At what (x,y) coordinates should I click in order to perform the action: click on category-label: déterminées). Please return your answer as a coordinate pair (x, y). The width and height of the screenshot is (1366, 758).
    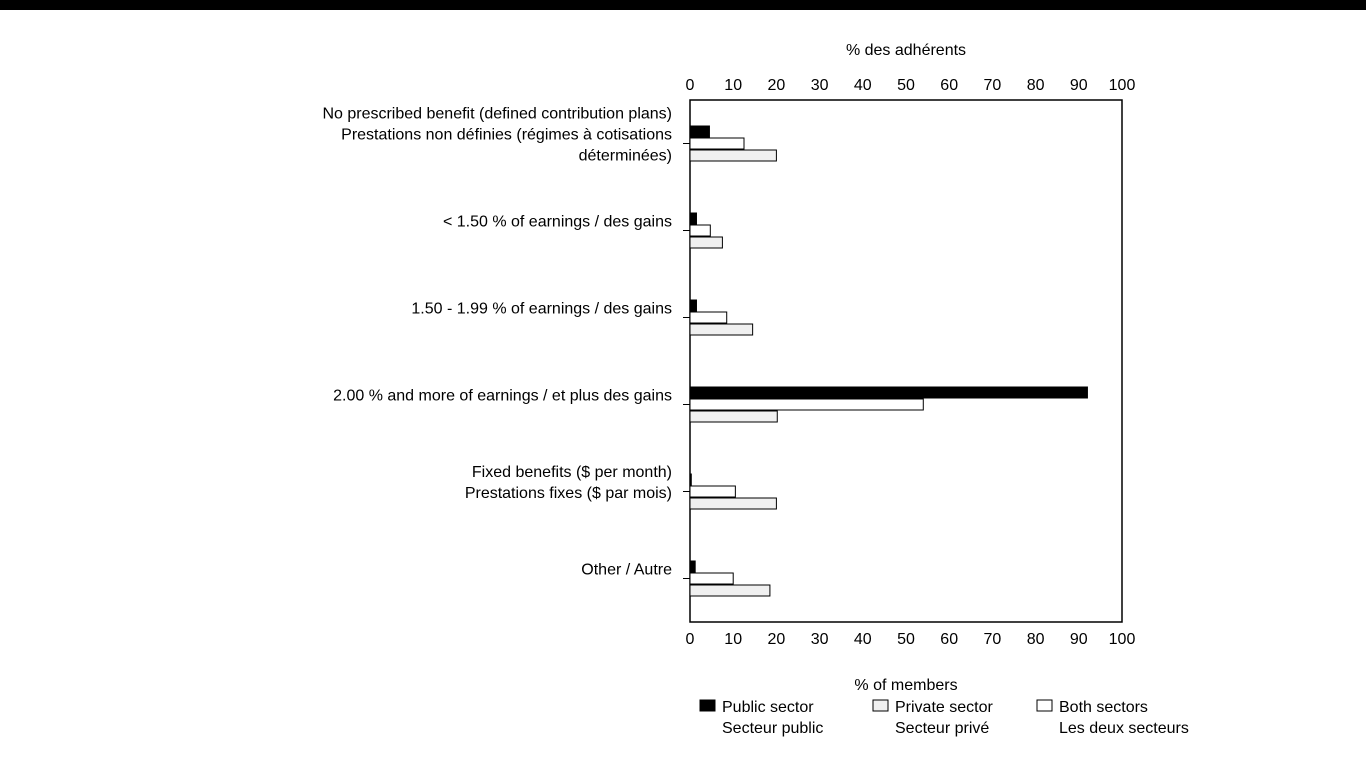
    Looking at the image, I should click on (625, 156).